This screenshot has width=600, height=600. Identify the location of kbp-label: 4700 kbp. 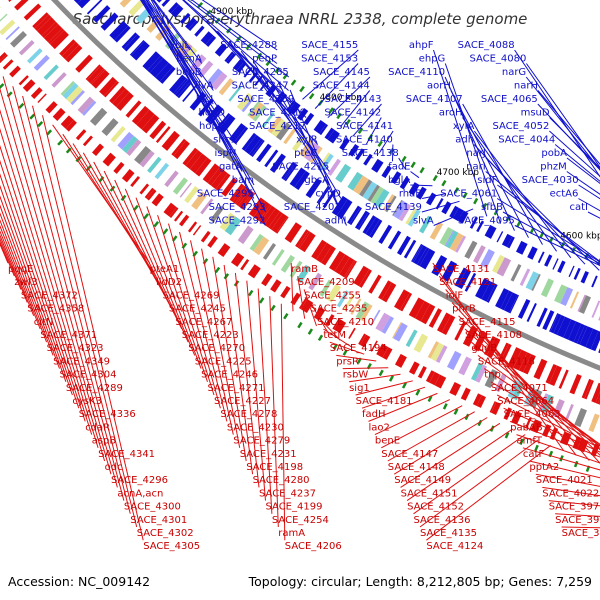
(458, 173).